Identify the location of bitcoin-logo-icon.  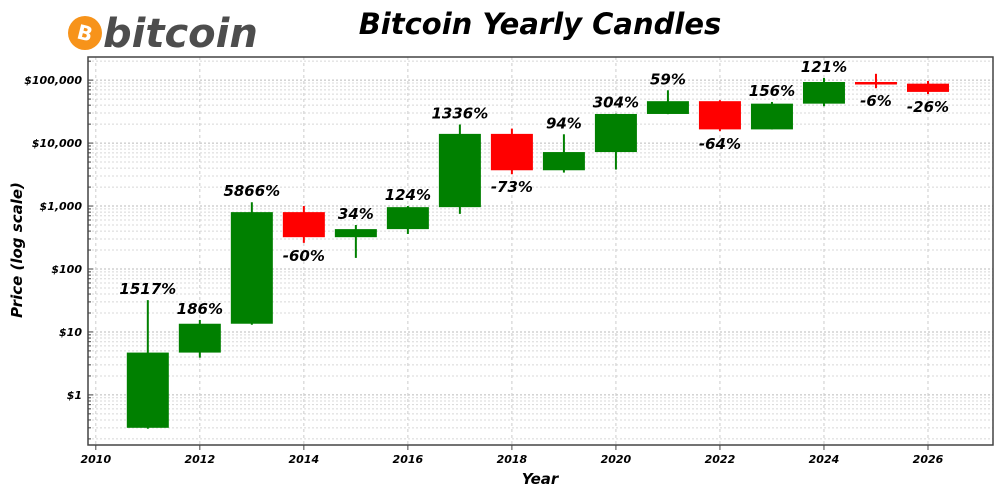
(85, 33).